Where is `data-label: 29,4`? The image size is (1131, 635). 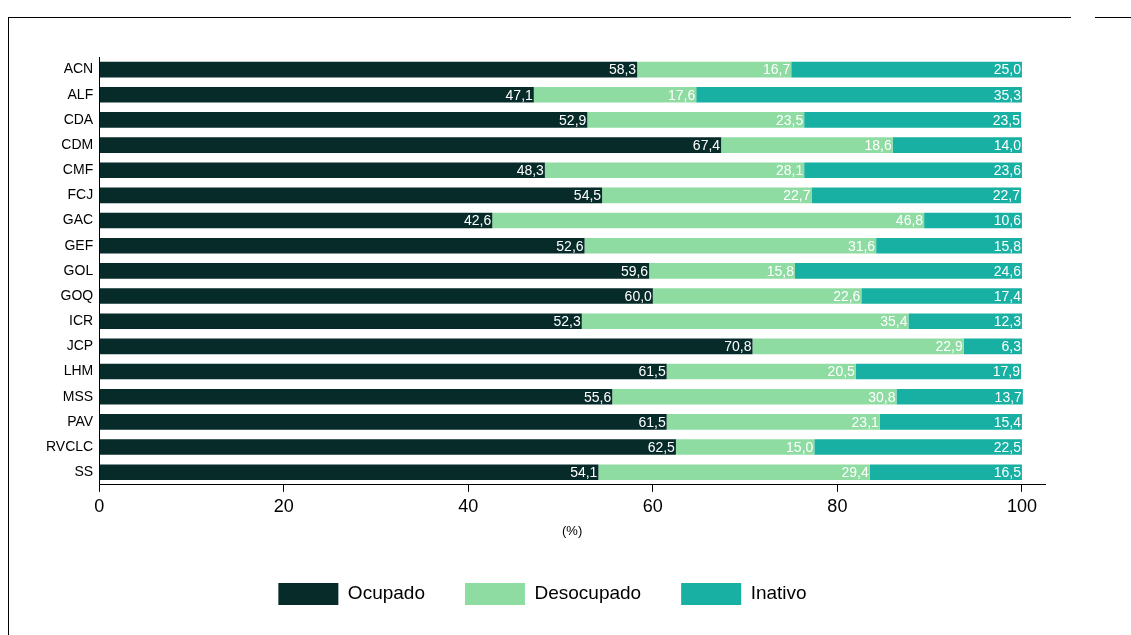
data-label: 29,4 is located at coordinates (855, 472).